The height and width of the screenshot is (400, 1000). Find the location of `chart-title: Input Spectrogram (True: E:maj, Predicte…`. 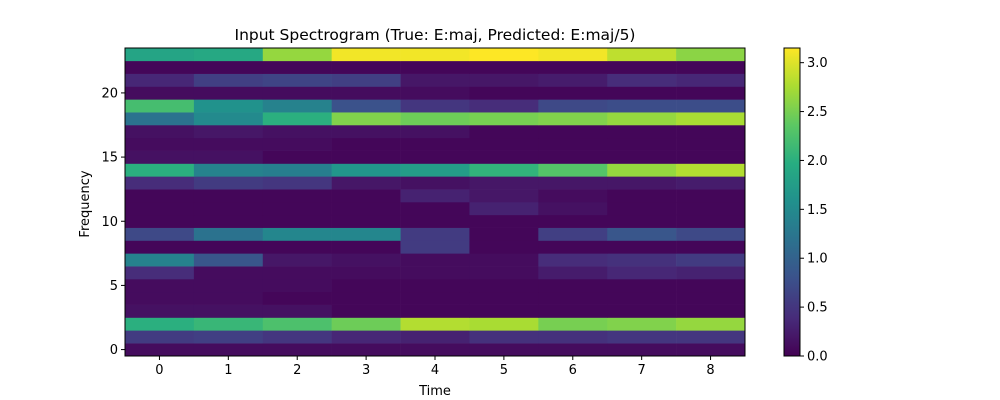

chart-title: Input Spectrogram (True: E:maj, Predicte… is located at coordinates (435, 35).